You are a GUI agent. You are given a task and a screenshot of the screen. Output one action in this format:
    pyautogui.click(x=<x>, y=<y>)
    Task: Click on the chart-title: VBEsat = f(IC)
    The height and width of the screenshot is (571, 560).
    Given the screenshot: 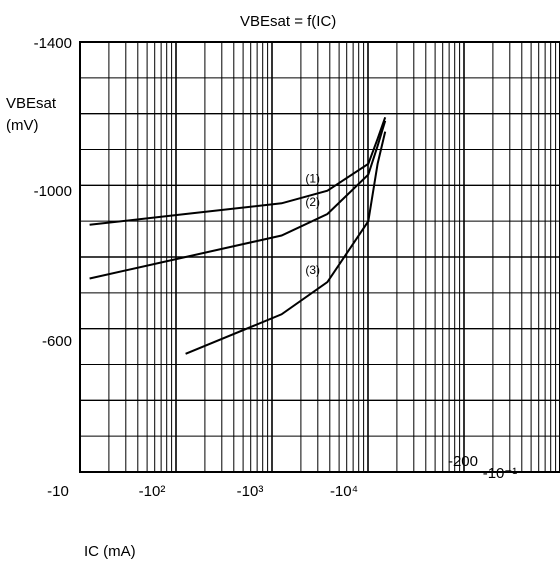 What is the action you would take?
    pyautogui.click(x=288, y=21)
    